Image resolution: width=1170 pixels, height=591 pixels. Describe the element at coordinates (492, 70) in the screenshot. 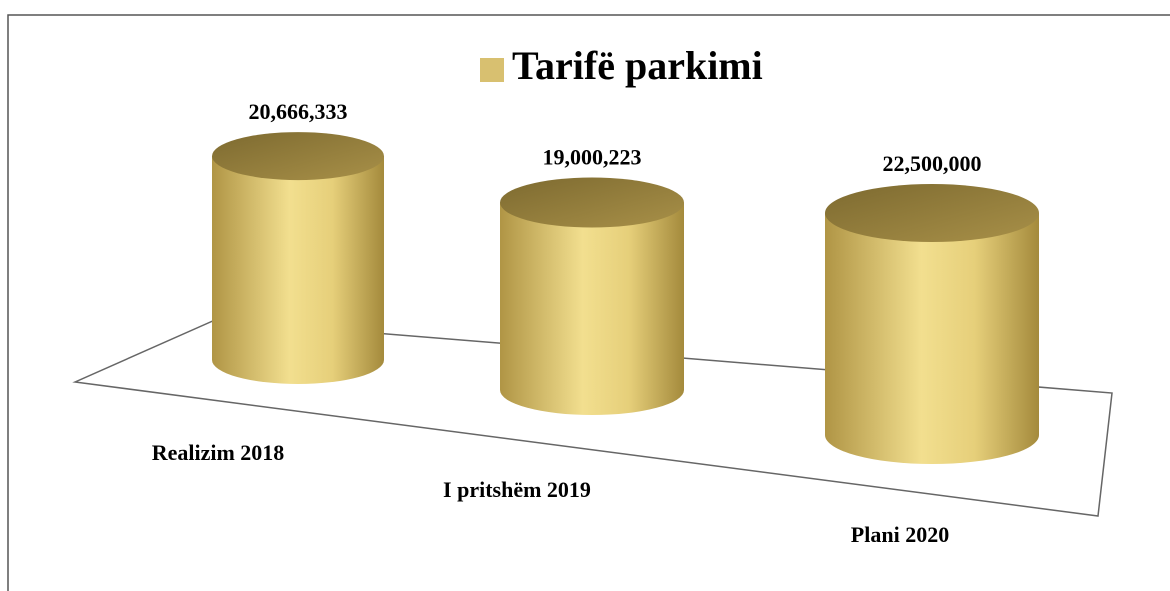

I see `legend-swatch` at that location.